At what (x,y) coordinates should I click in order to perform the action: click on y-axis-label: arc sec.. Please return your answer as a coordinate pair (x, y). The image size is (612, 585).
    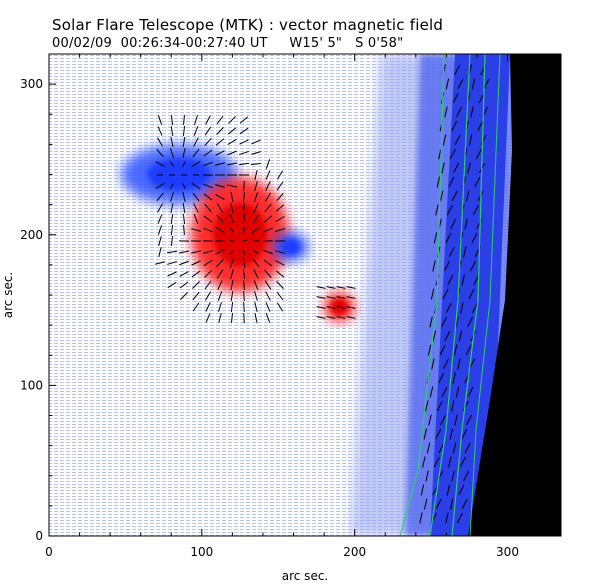
    Looking at the image, I should click on (8, 295).